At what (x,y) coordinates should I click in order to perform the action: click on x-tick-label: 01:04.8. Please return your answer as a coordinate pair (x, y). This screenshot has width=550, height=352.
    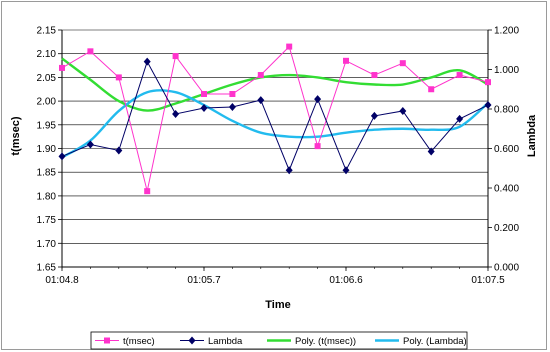
    Looking at the image, I should click on (62, 280).